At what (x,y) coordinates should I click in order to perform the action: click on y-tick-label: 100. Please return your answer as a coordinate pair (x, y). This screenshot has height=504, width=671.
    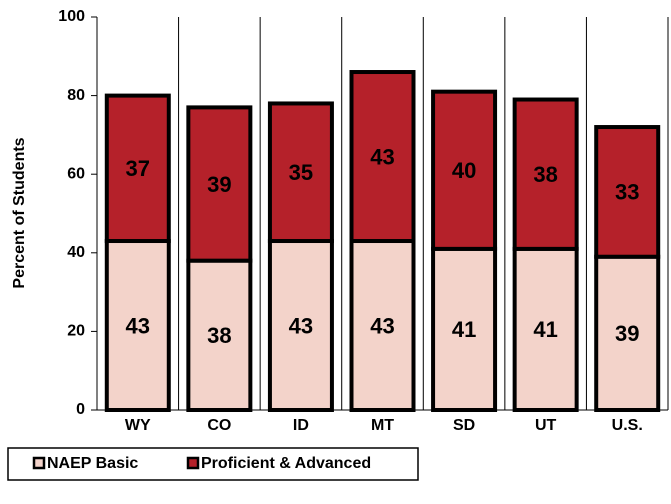
    Looking at the image, I should click on (71, 16).